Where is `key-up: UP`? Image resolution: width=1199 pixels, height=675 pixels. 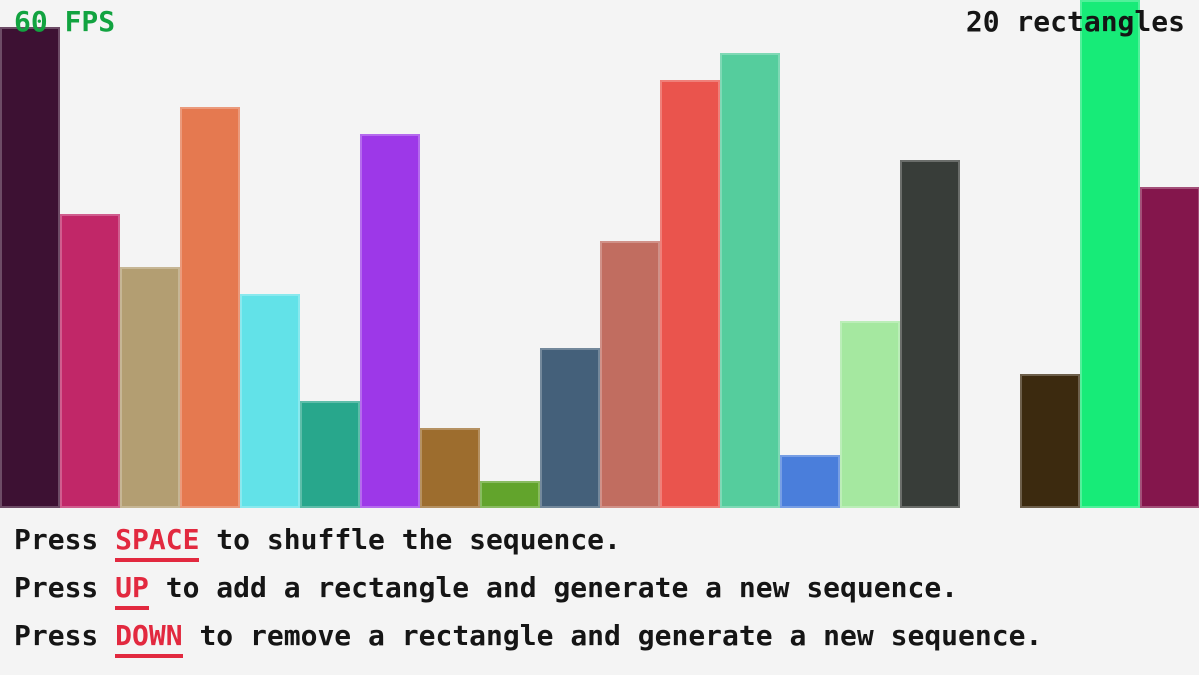
key-up: UP is located at coordinates (132, 590).